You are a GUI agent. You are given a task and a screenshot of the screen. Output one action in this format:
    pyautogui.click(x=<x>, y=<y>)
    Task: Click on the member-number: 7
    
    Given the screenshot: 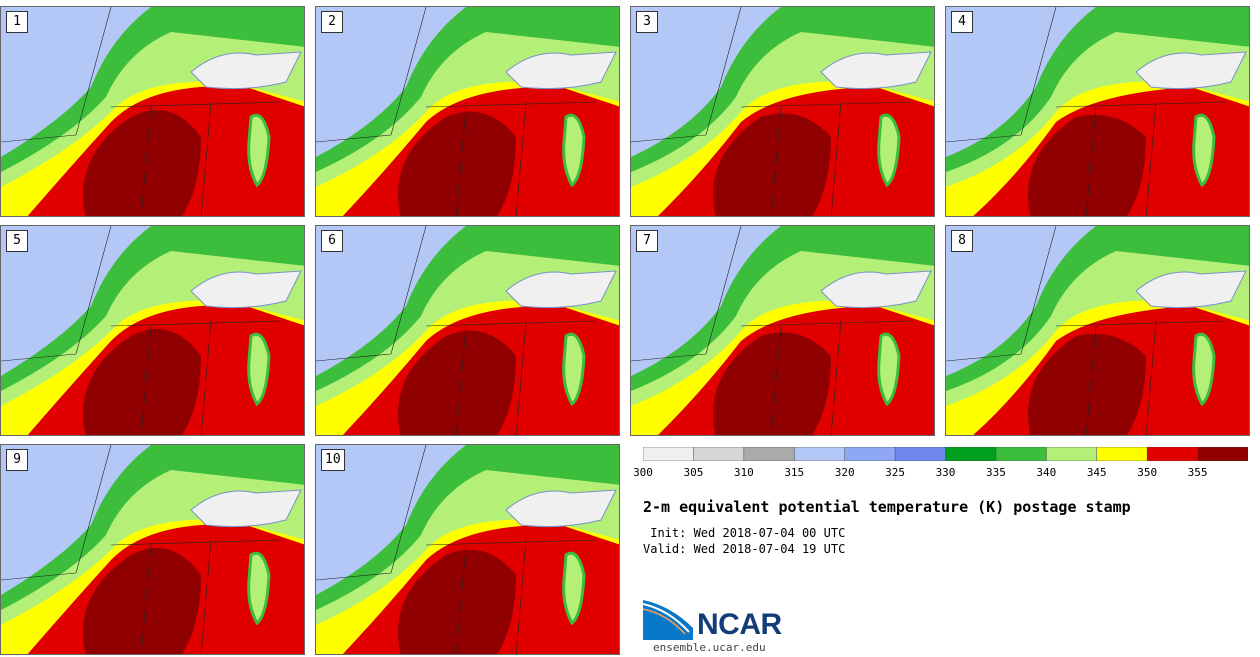 What is the action you would take?
    pyautogui.click(x=647, y=241)
    